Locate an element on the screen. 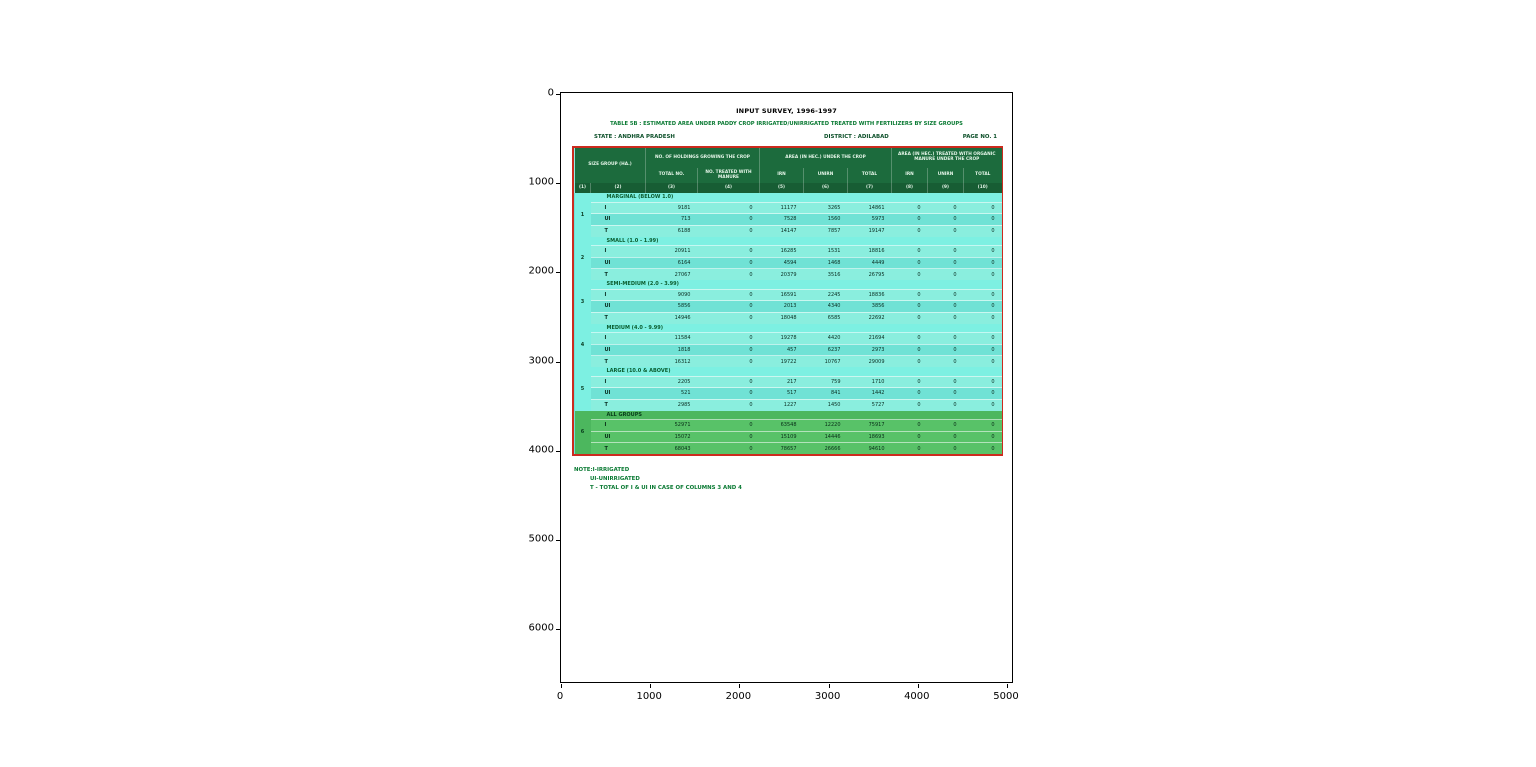 Image resolution: width=1536 pixels, height=767 pixels. cell-value: 1227 is located at coordinates (781, 404).